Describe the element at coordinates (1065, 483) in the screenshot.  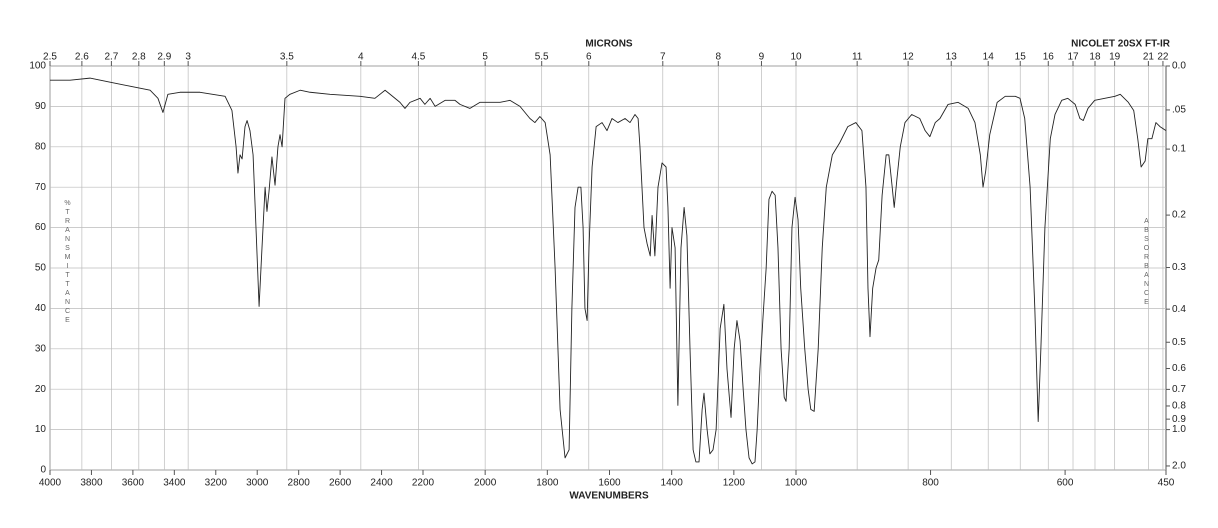
I see `x-tick-label: 600` at that location.